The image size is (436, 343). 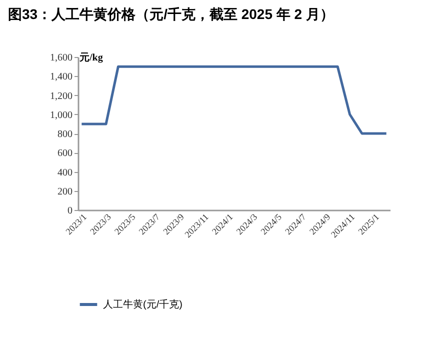 What do you see at coordinates (90, 58) in the screenshot?
I see `y-axis-title: 元/kg` at bounding box center [90, 58].